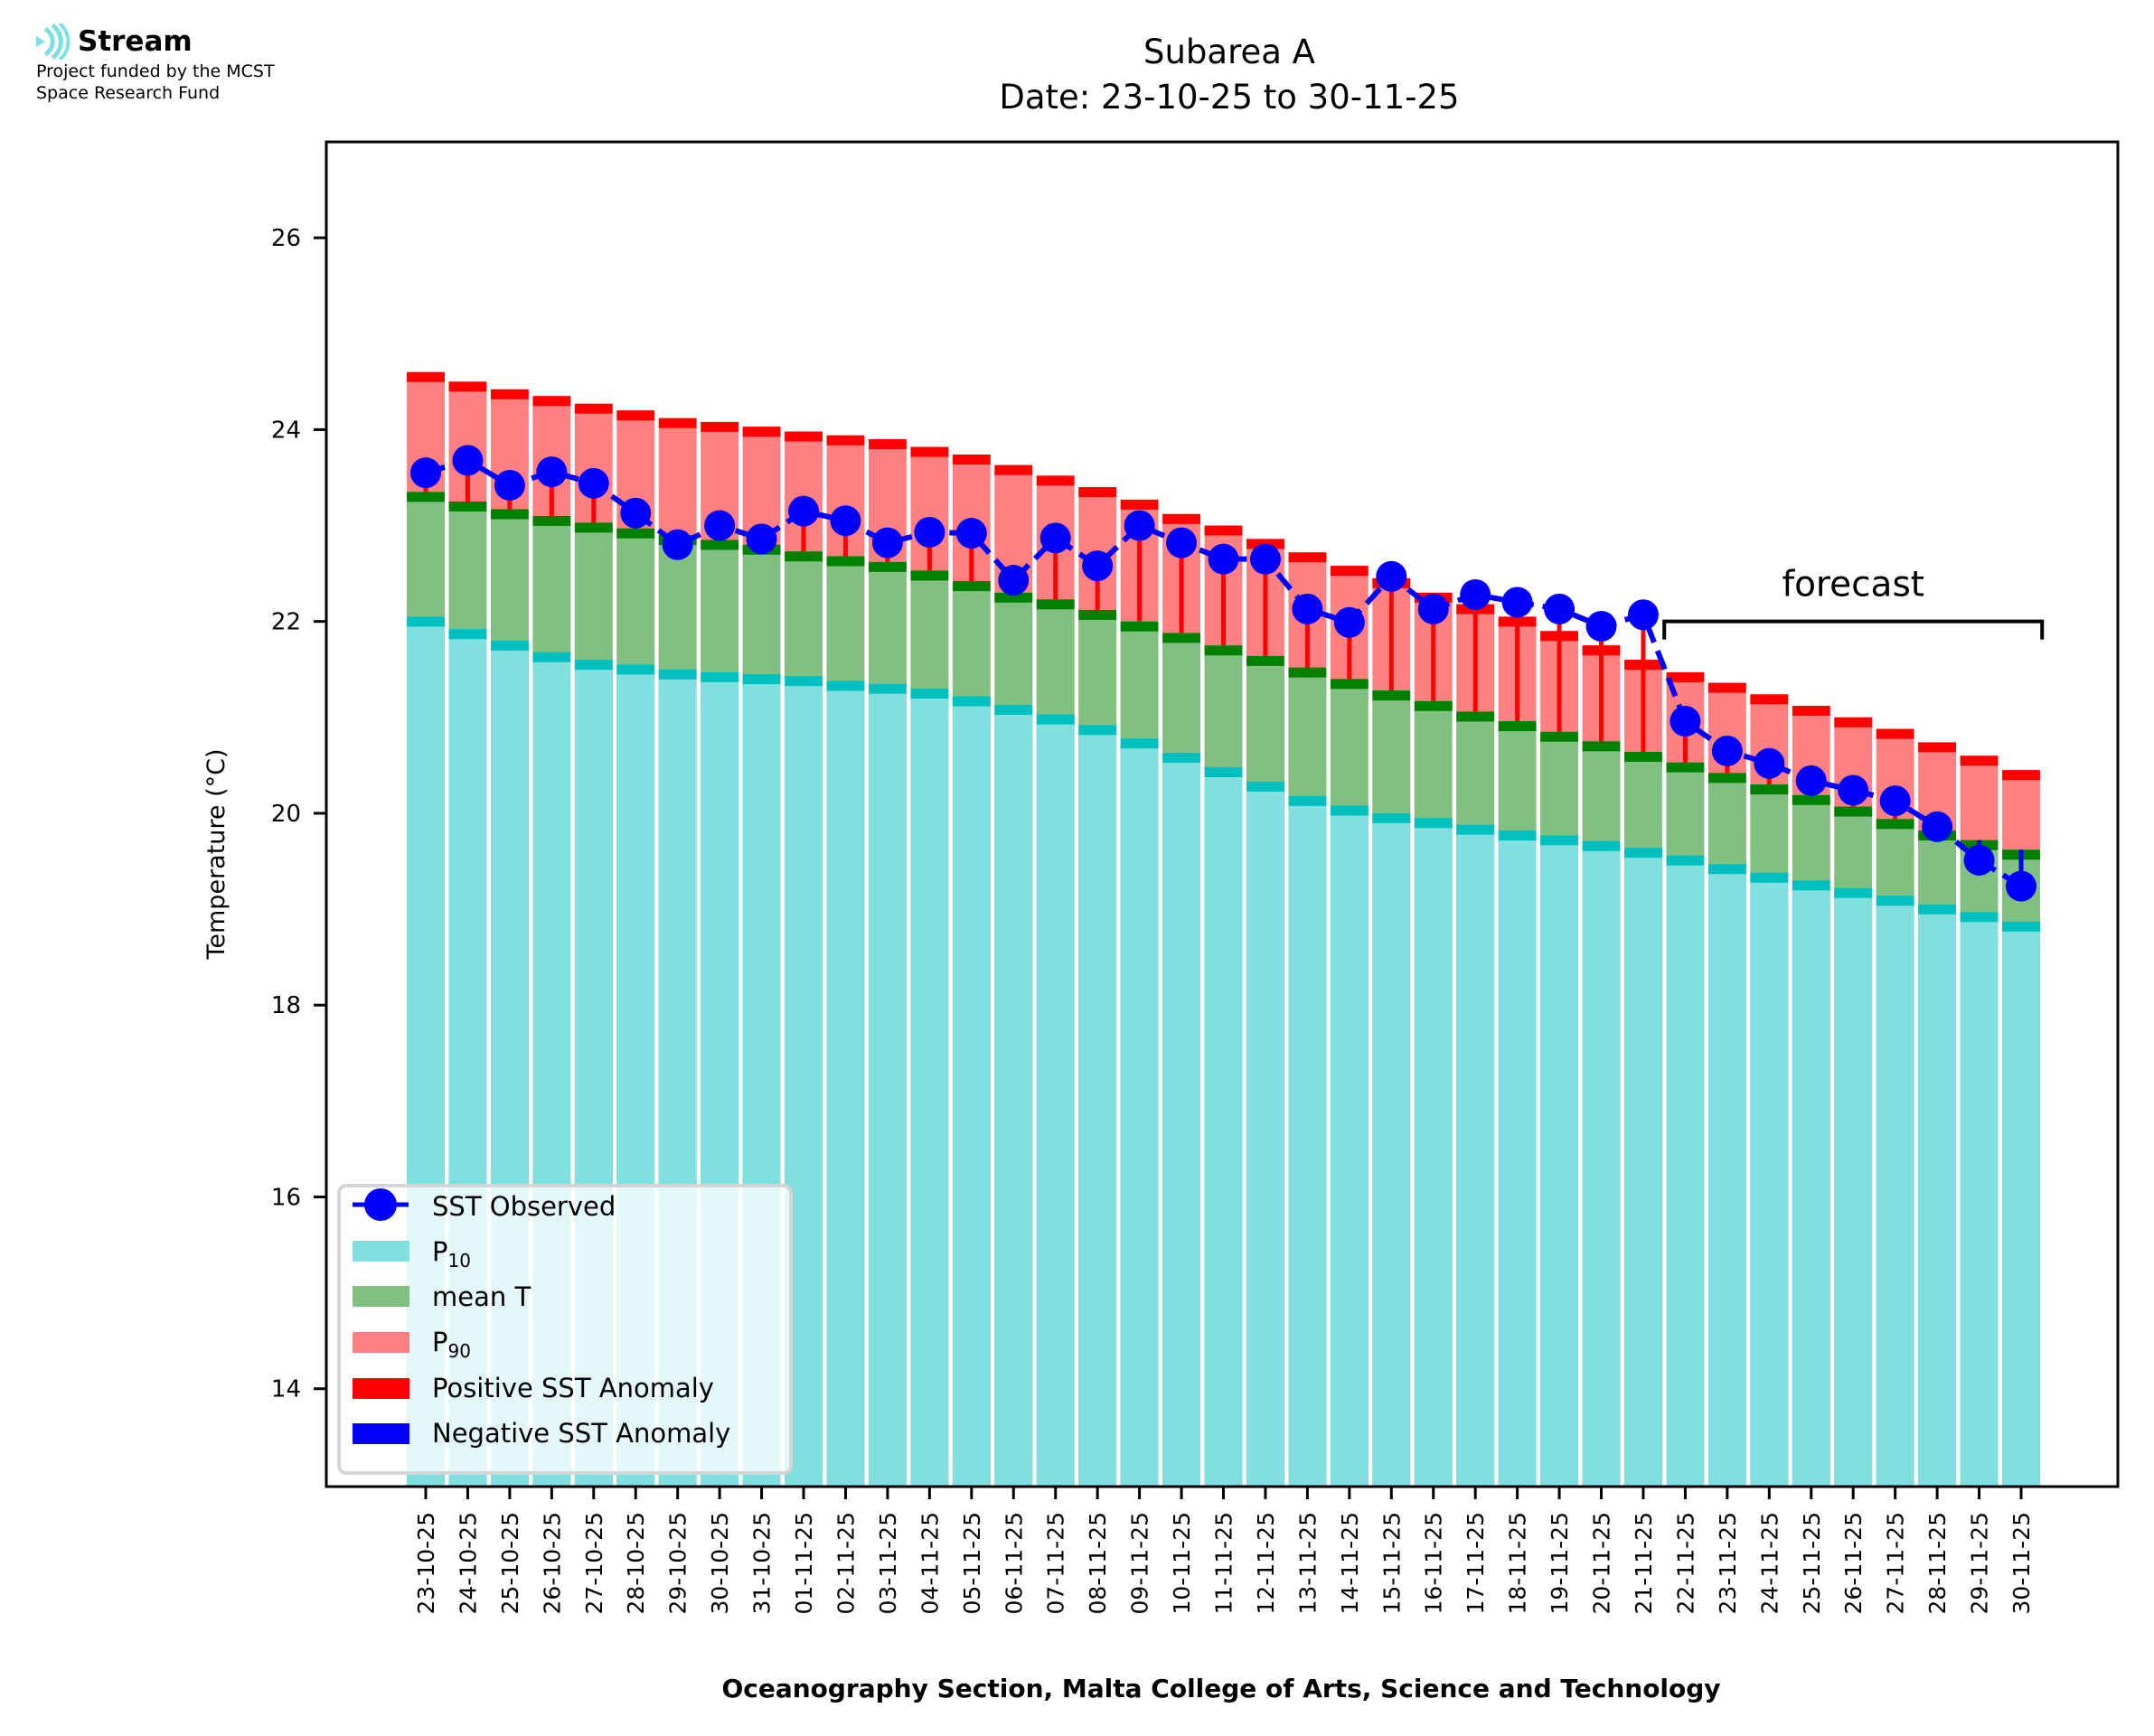 The width and height of the screenshot is (2154, 1736). What do you see at coordinates (552, 1563) in the screenshot?
I see `x-tick-label: 26-10-25` at bounding box center [552, 1563].